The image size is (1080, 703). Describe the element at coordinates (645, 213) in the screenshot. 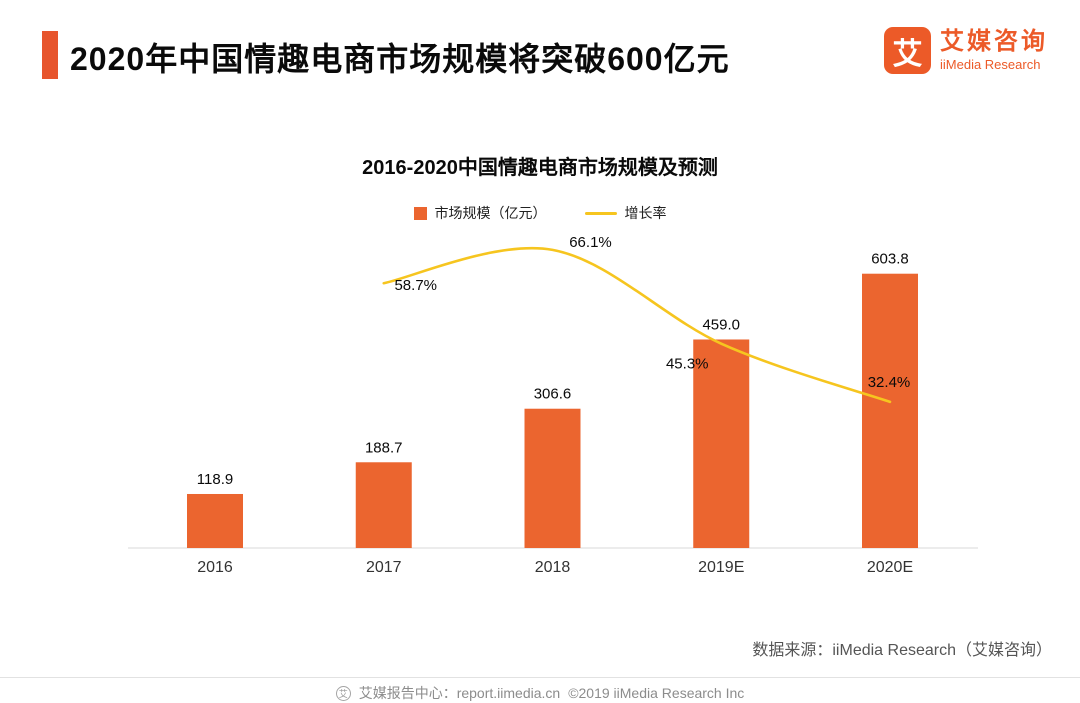

I see `legend-label-growth-rate: 增长率` at that location.